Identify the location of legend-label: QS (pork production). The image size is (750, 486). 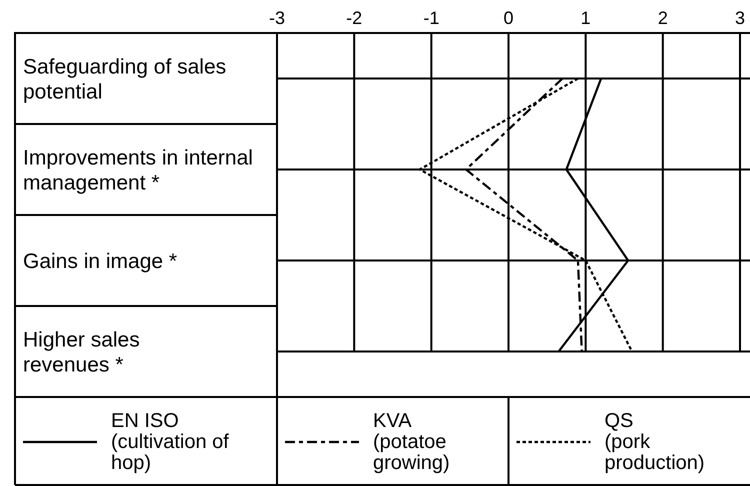
(654, 442).